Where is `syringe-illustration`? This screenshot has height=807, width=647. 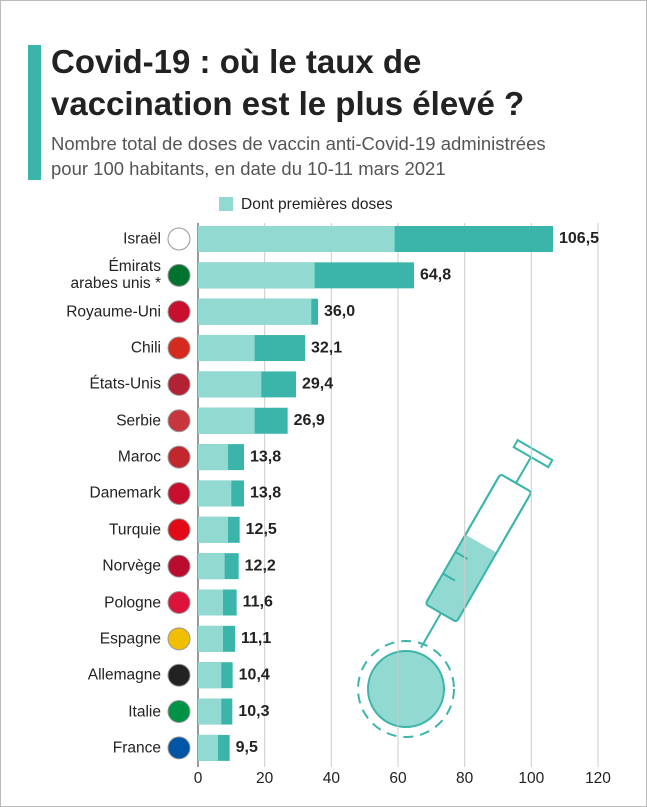 syringe-illustration is located at coordinates (455, 588).